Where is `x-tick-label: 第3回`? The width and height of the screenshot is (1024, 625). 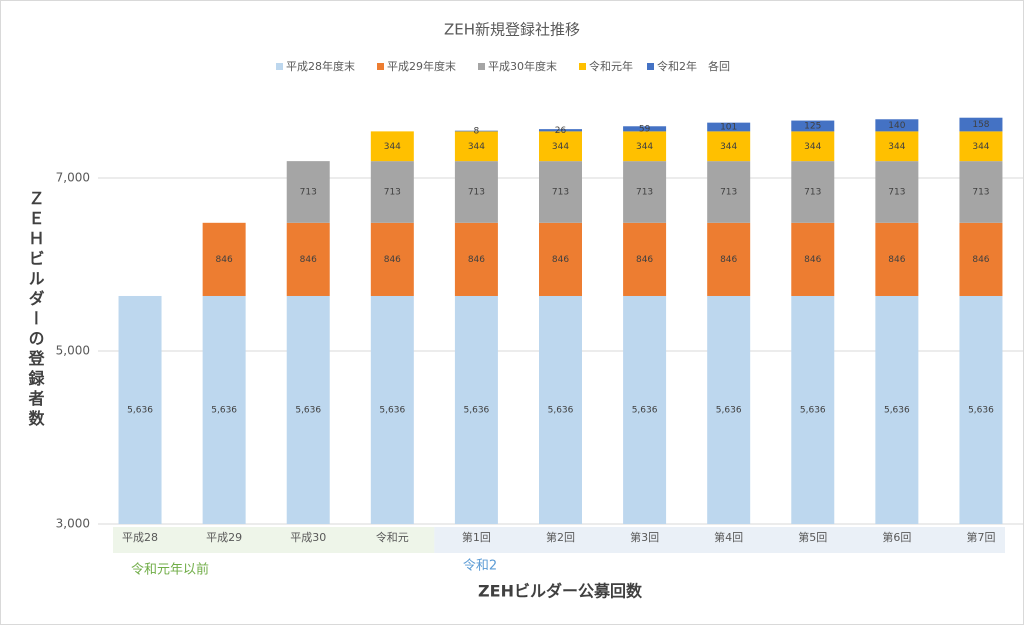 x-tick-label: 第3回 is located at coordinates (644, 537).